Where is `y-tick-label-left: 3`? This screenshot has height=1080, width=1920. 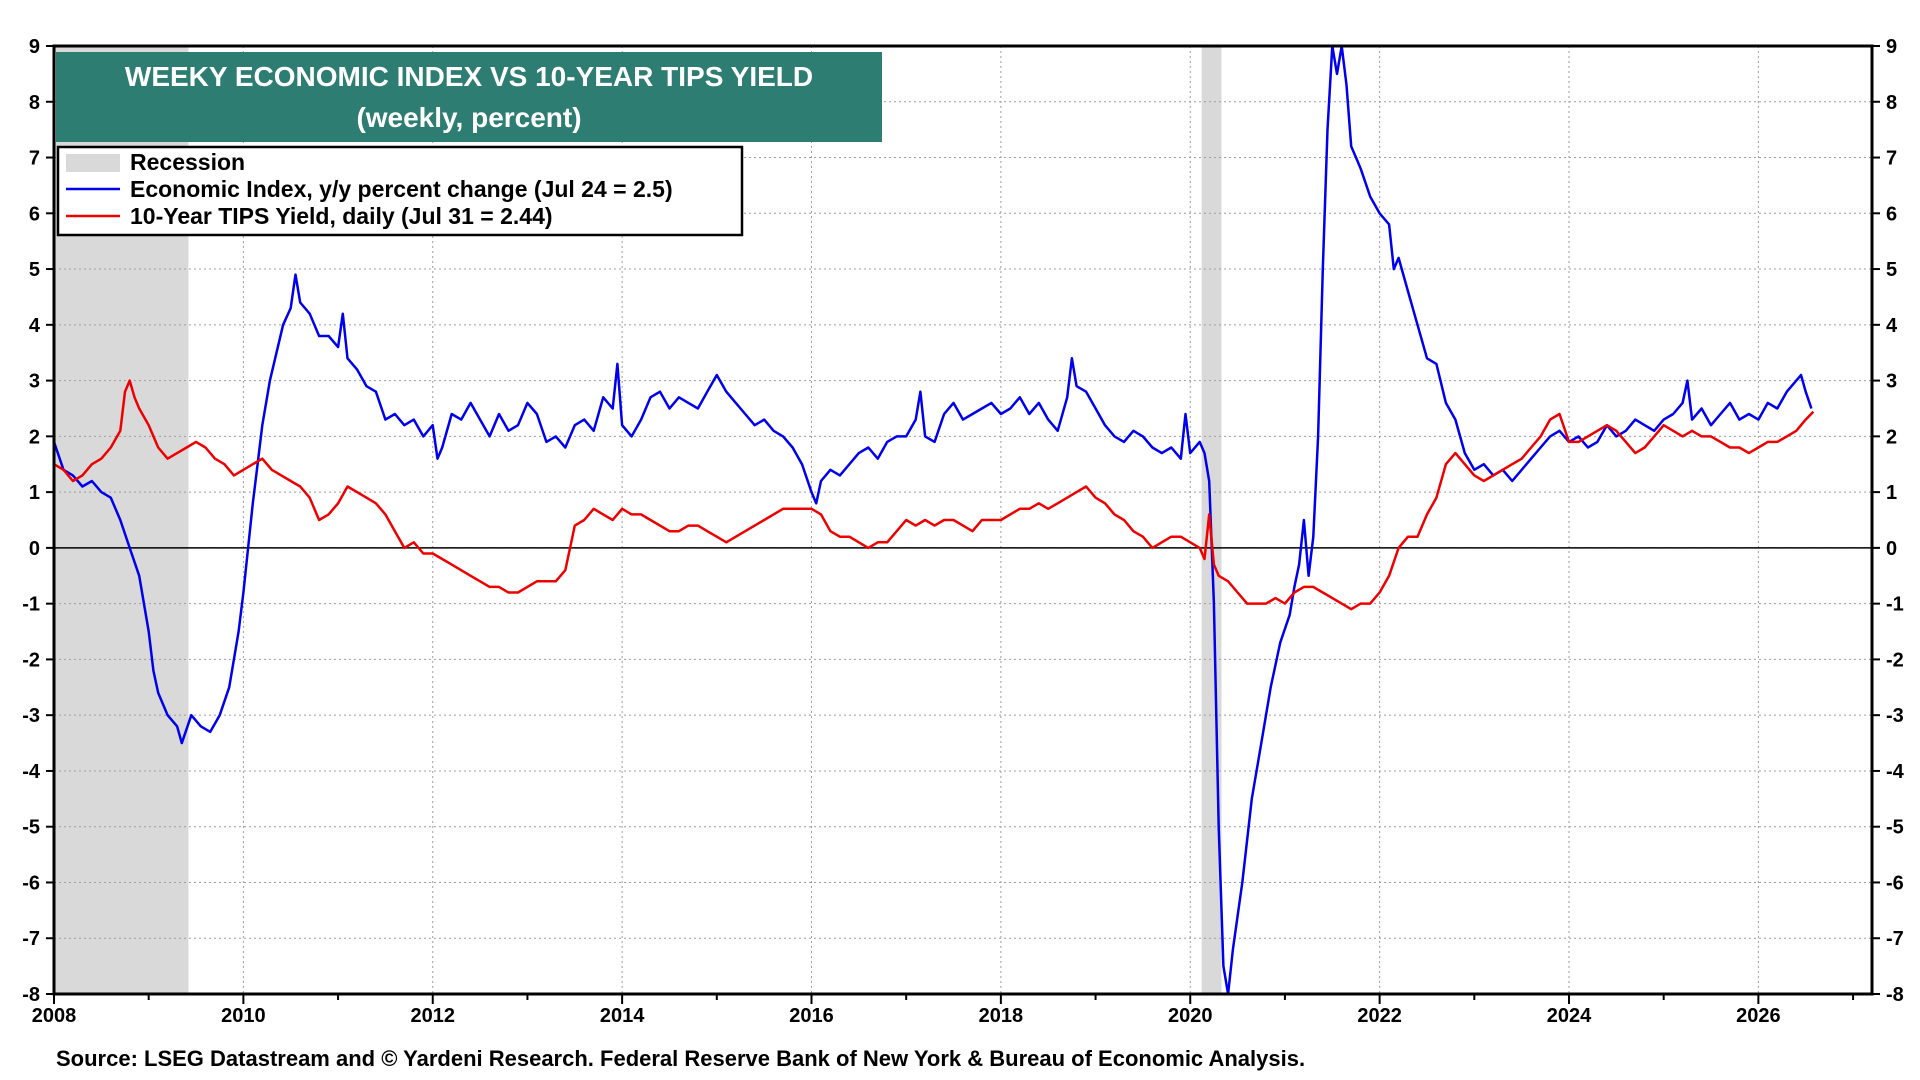
y-tick-label-left: 3 is located at coordinates (34, 382).